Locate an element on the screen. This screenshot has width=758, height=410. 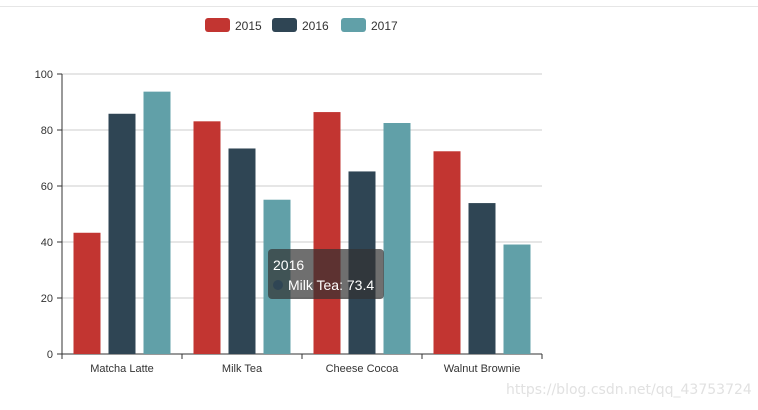
bar-2017-matcha-latte is located at coordinates (157, 222).